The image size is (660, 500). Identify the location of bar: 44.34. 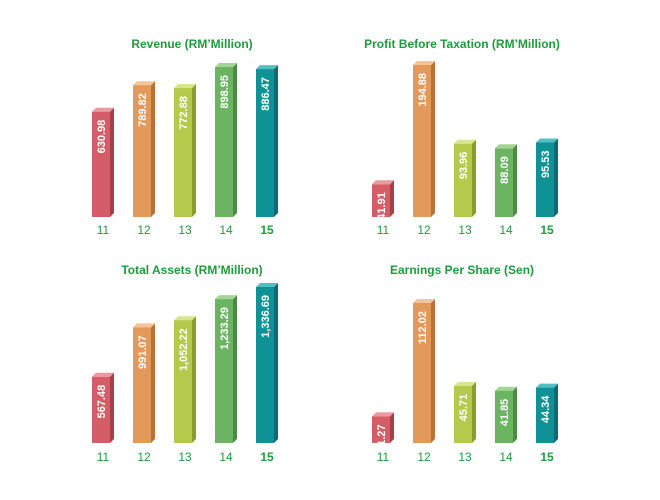
(547, 413).